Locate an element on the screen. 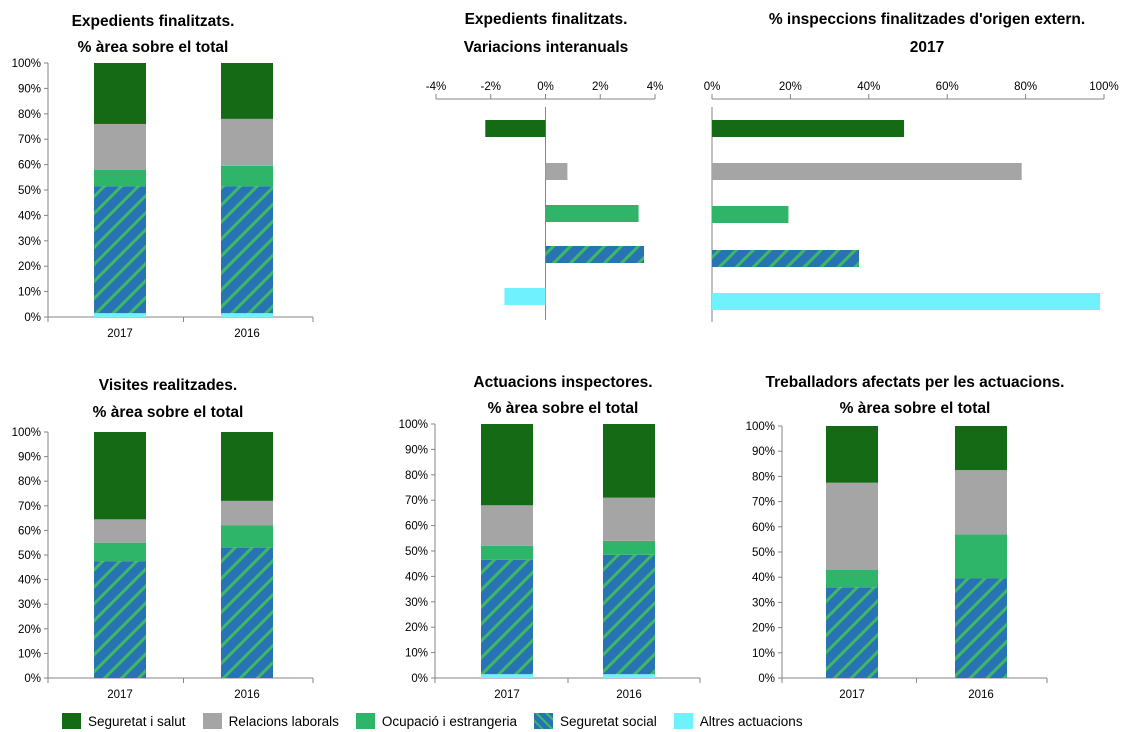  chart-4-title-line-1: Visites realitzades. is located at coordinates (168, 385).